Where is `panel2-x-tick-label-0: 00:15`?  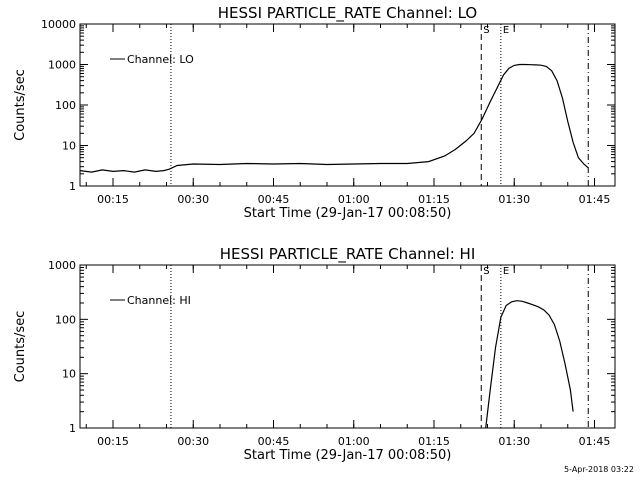
panel2-x-tick-label-0: 00:15 is located at coordinates (113, 441).